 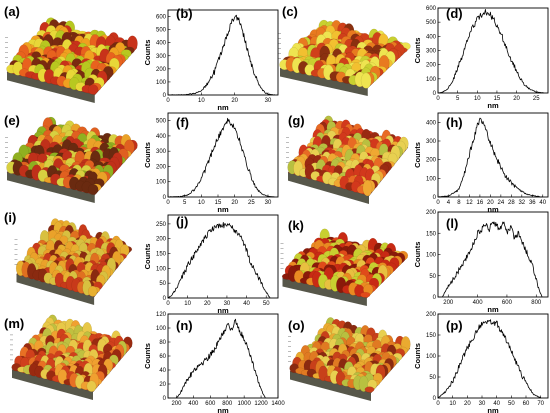 I want to click on x-tick-label: 32, so click(x=521, y=203).